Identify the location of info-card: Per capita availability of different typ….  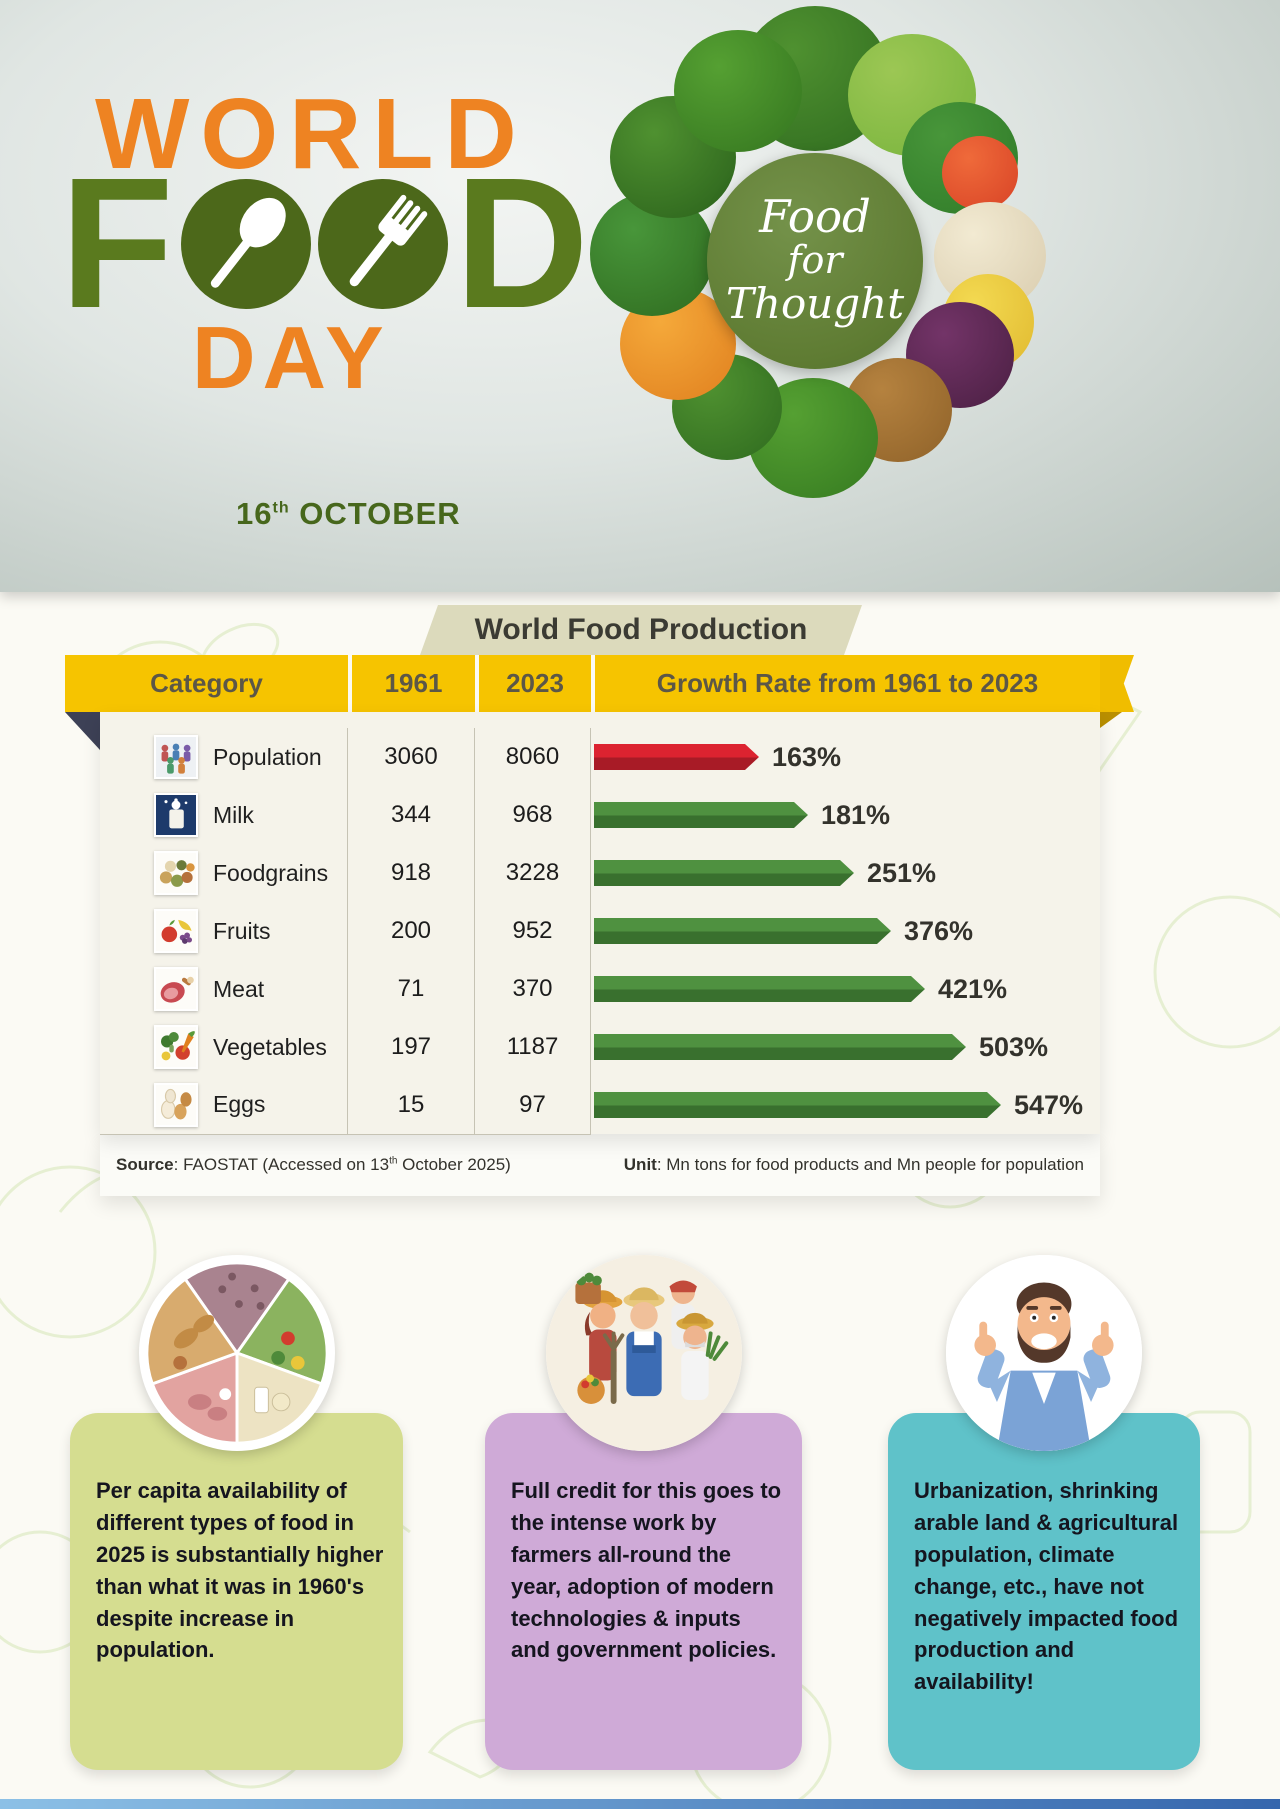
(236, 1591).